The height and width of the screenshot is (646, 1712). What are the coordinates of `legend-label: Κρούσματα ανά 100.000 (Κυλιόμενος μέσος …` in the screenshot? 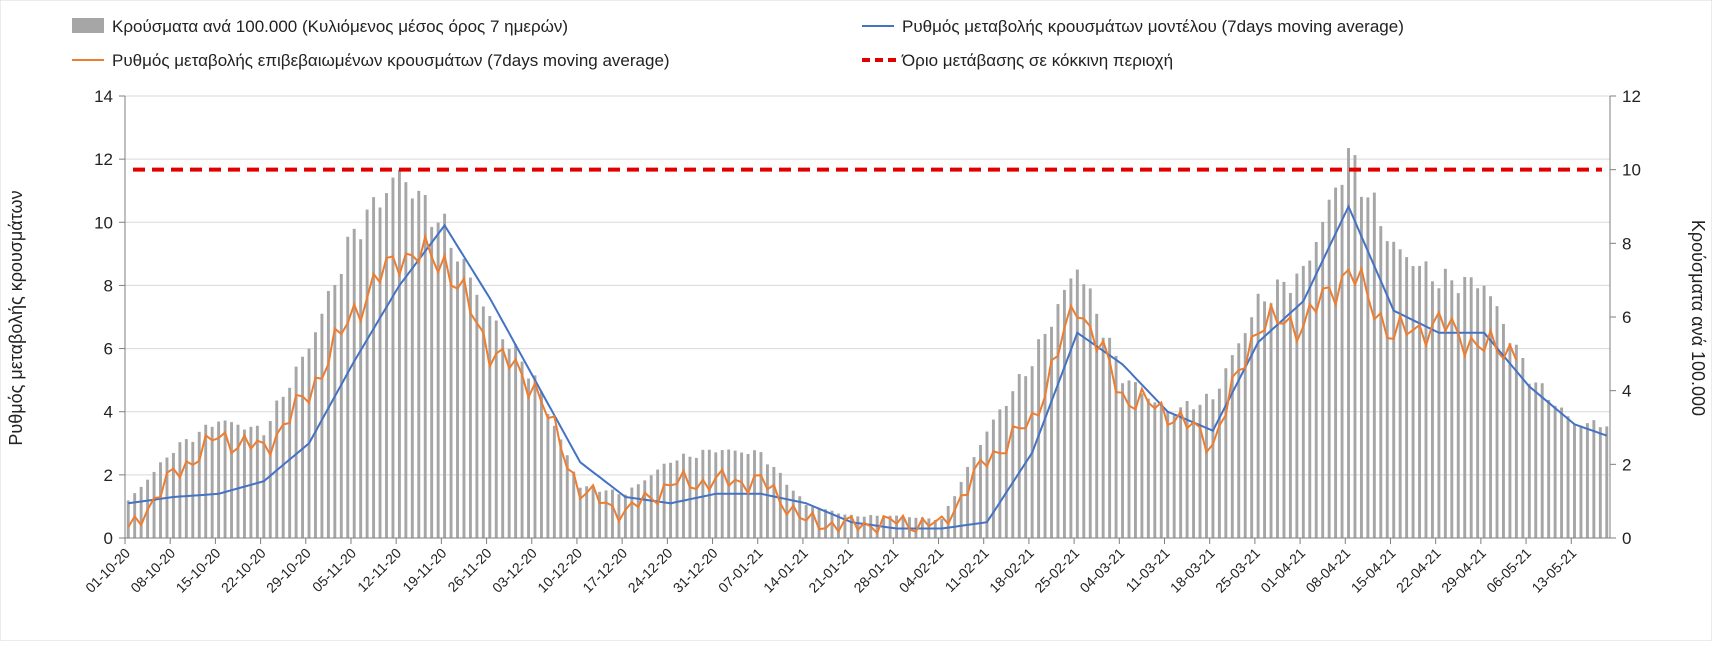 It's located at (340, 26).